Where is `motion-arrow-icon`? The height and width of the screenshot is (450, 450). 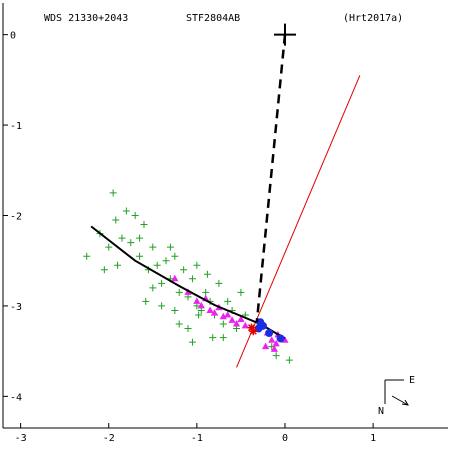 motion-arrow-icon is located at coordinates (400, 400).